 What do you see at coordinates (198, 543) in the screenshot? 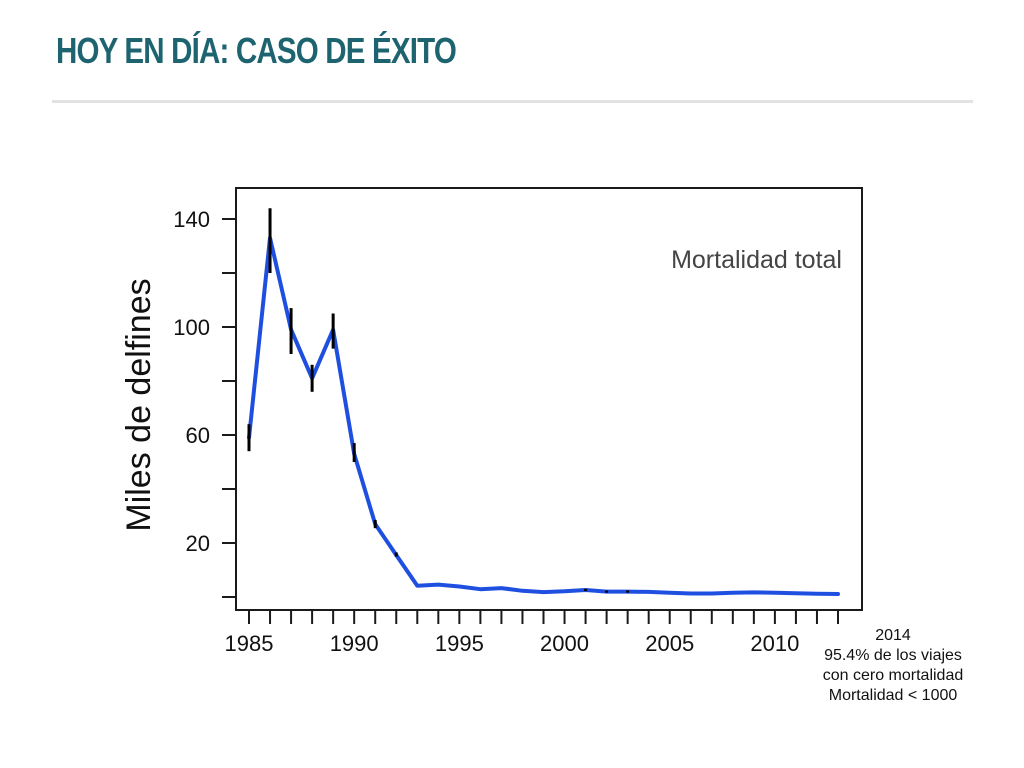
I see `y-tick-label: 20` at bounding box center [198, 543].